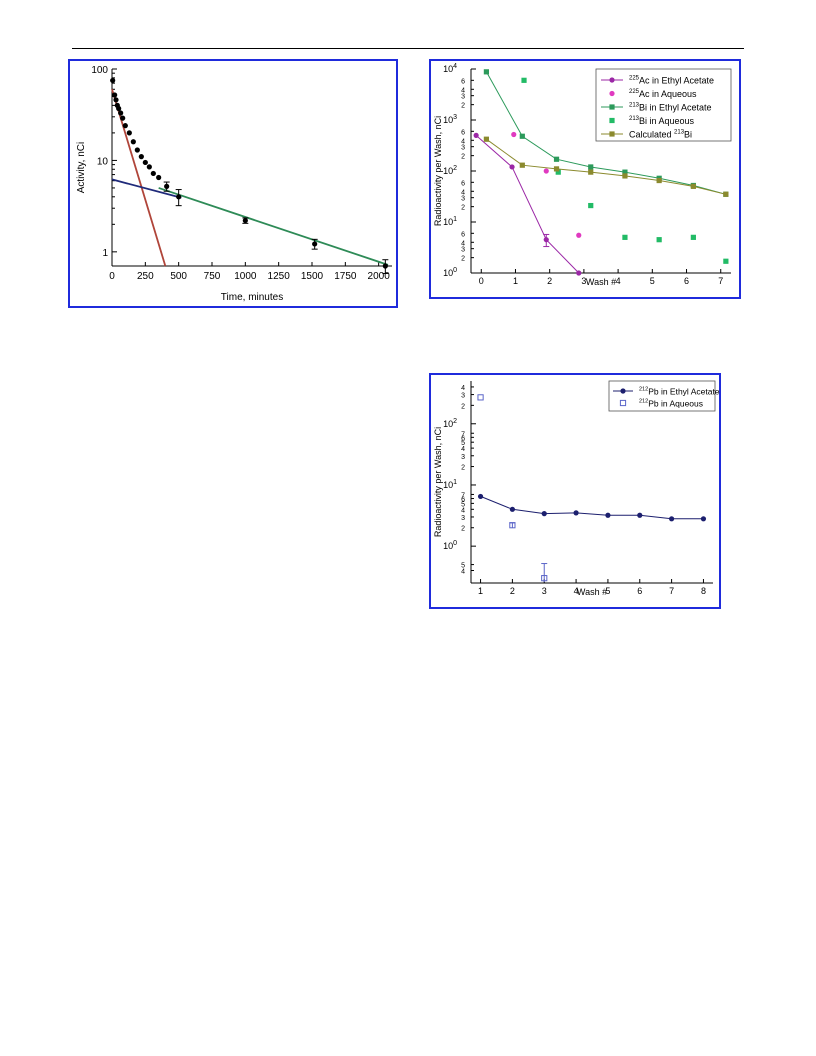 The width and height of the screenshot is (816, 1056). What do you see at coordinates (592, 592) in the screenshot?
I see `x-axis-label: Wash #` at bounding box center [592, 592].